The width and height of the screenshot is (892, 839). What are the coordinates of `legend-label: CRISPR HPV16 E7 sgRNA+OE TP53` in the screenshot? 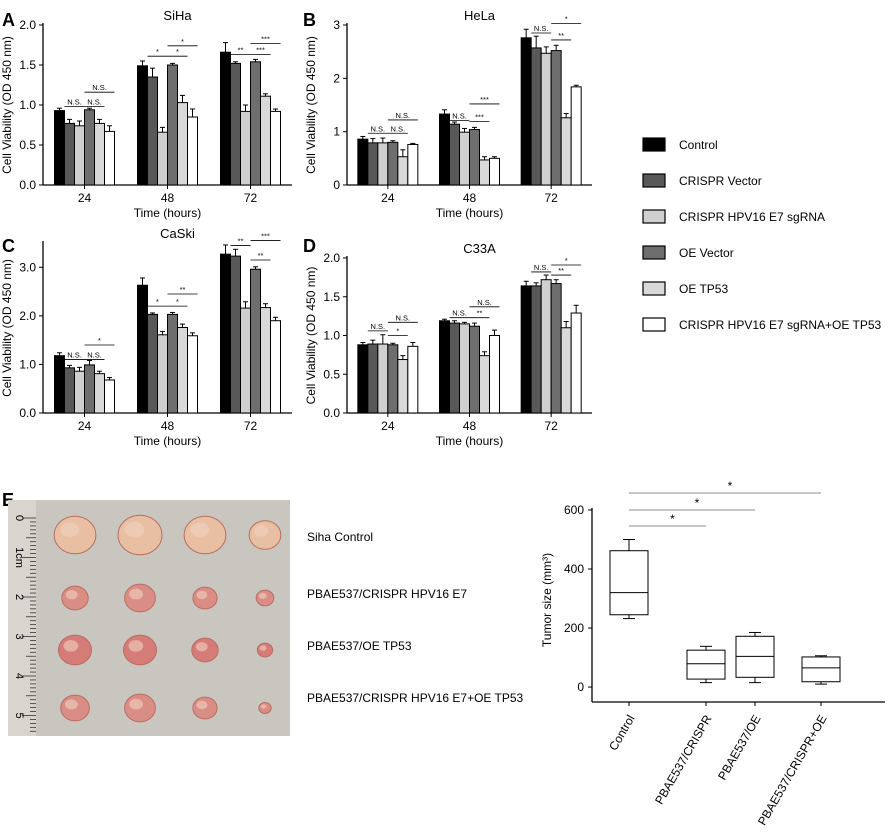 It's located at (780, 325).